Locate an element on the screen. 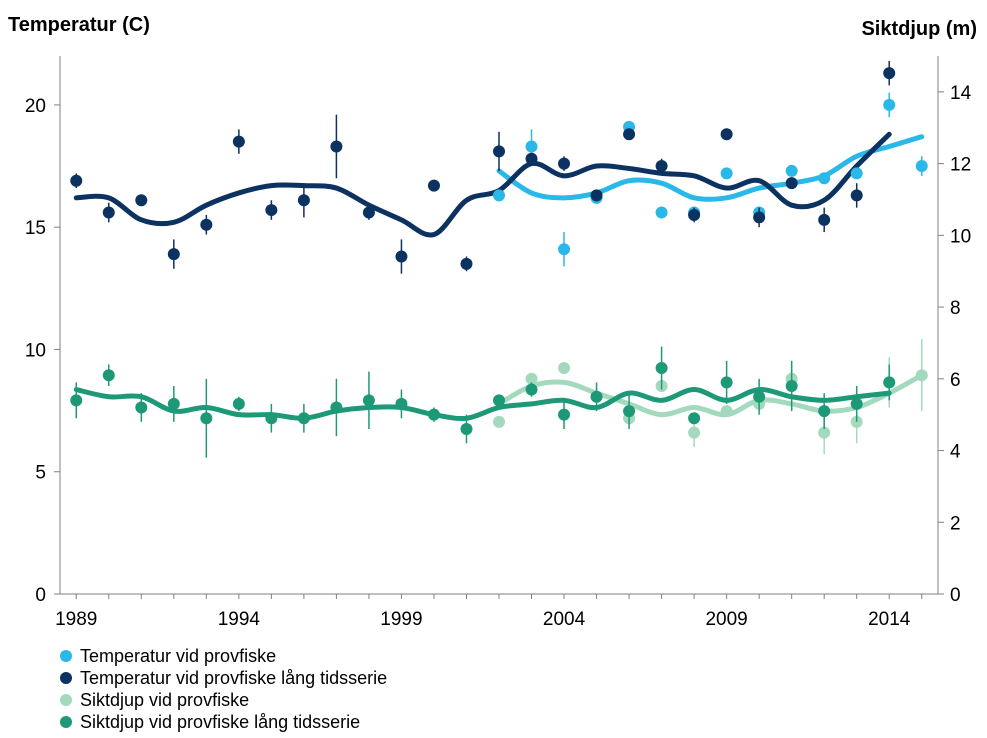  legend-label: Temperatur vid provfiske is located at coordinates (178, 655).